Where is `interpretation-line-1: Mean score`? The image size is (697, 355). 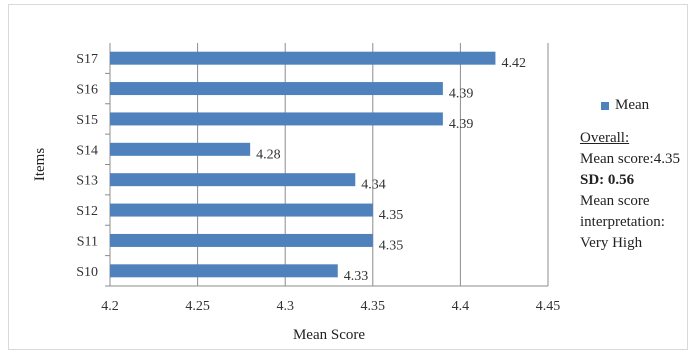 interpretation-line-1: Mean score is located at coordinates (615, 201).